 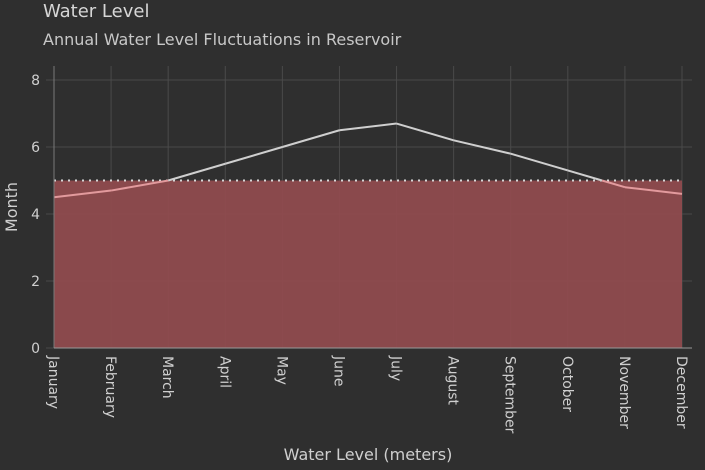 What do you see at coordinates (35, 148) in the screenshot?
I see `y-tick-label: 6` at bounding box center [35, 148].